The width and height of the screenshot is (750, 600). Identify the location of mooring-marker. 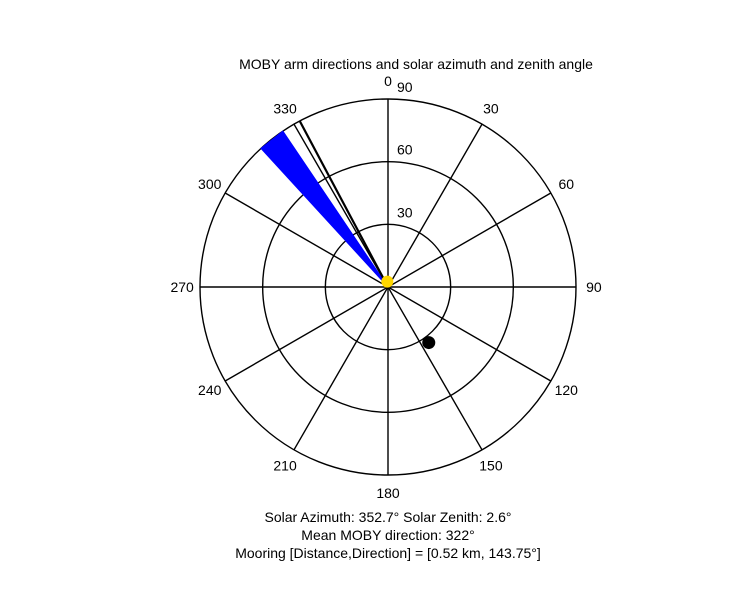
(429, 343).